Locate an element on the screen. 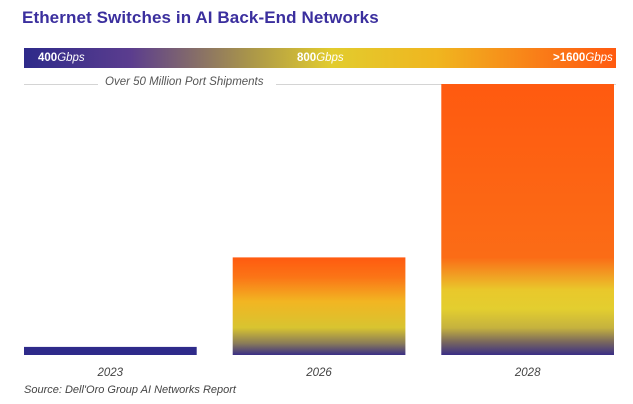 The height and width of the screenshot is (404, 633). speed-label-1600-unit: Gbps is located at coordinates (599, 58).